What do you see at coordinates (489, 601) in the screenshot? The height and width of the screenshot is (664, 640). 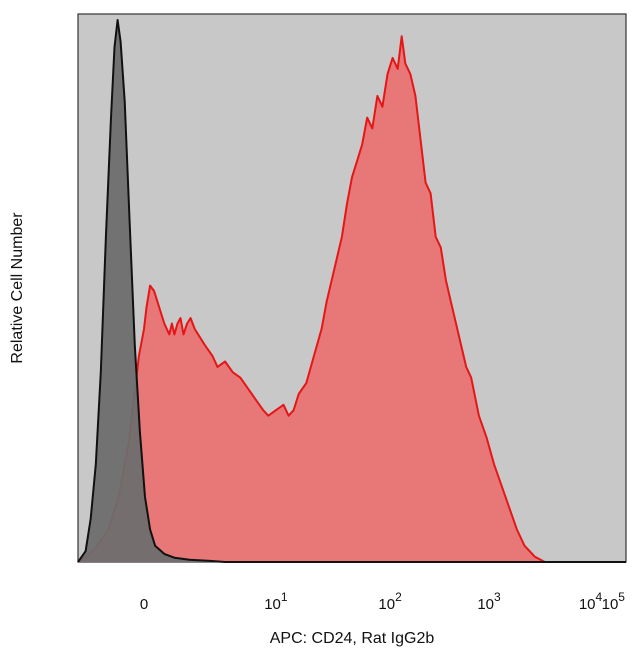 I see `x-tick-label: 10³` at bounding box center [489, 601].